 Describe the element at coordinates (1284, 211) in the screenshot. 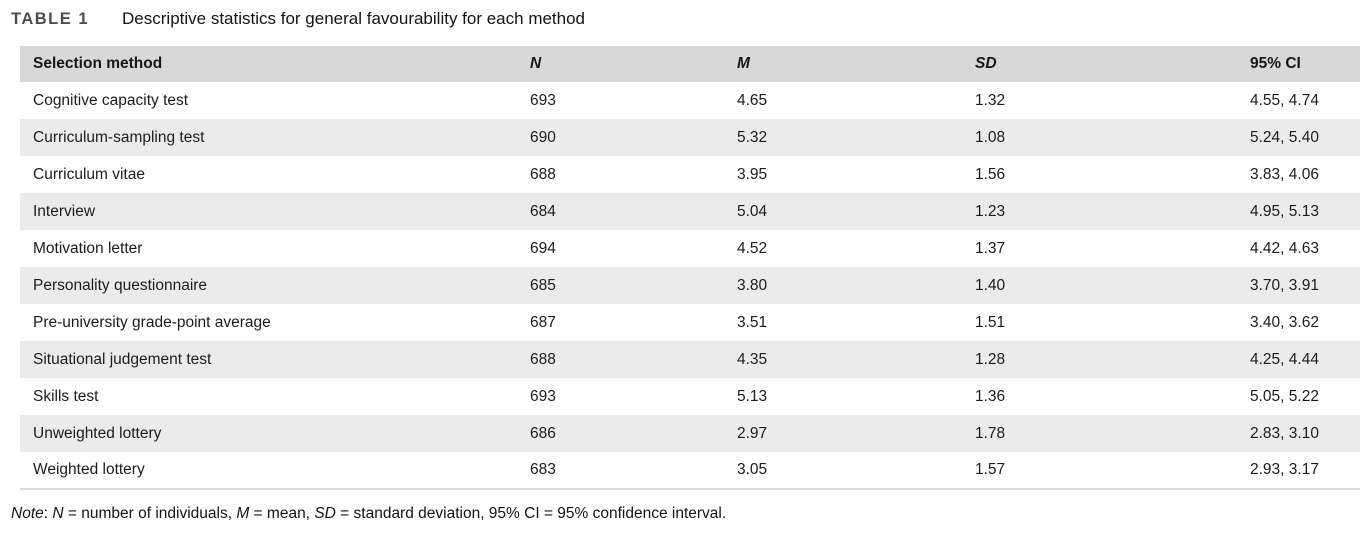

I see `value-cell: 4.95, 5.13` at that location.